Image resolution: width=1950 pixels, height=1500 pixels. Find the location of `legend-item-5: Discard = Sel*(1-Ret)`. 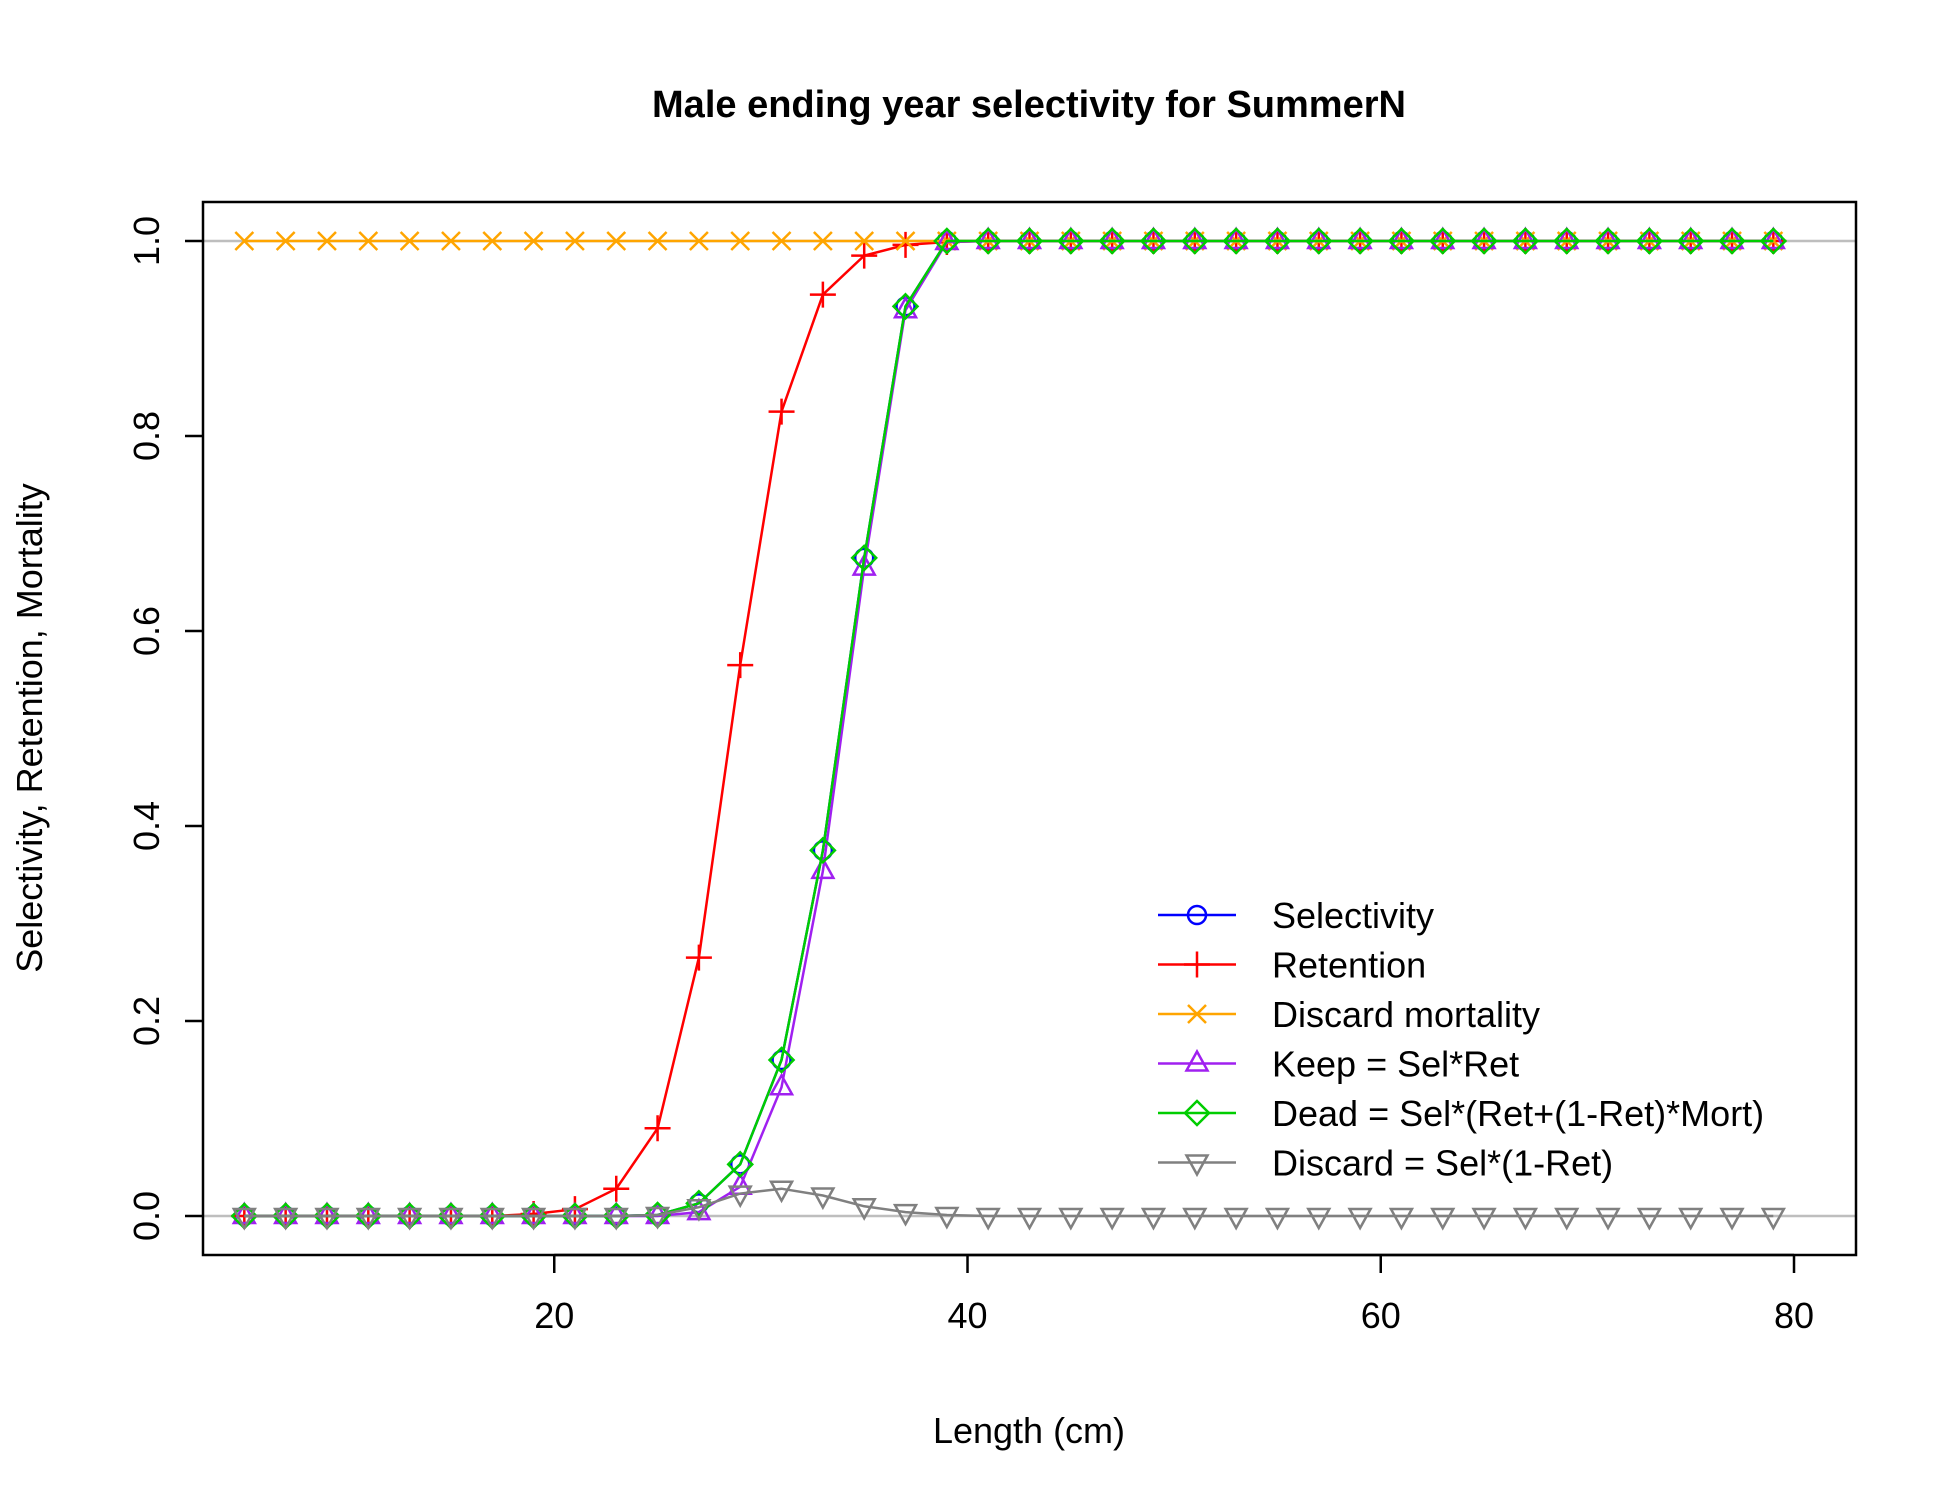

legend-item-5: Discard = Sel*(1-Ret) is located at coordinates (1385, 1163).